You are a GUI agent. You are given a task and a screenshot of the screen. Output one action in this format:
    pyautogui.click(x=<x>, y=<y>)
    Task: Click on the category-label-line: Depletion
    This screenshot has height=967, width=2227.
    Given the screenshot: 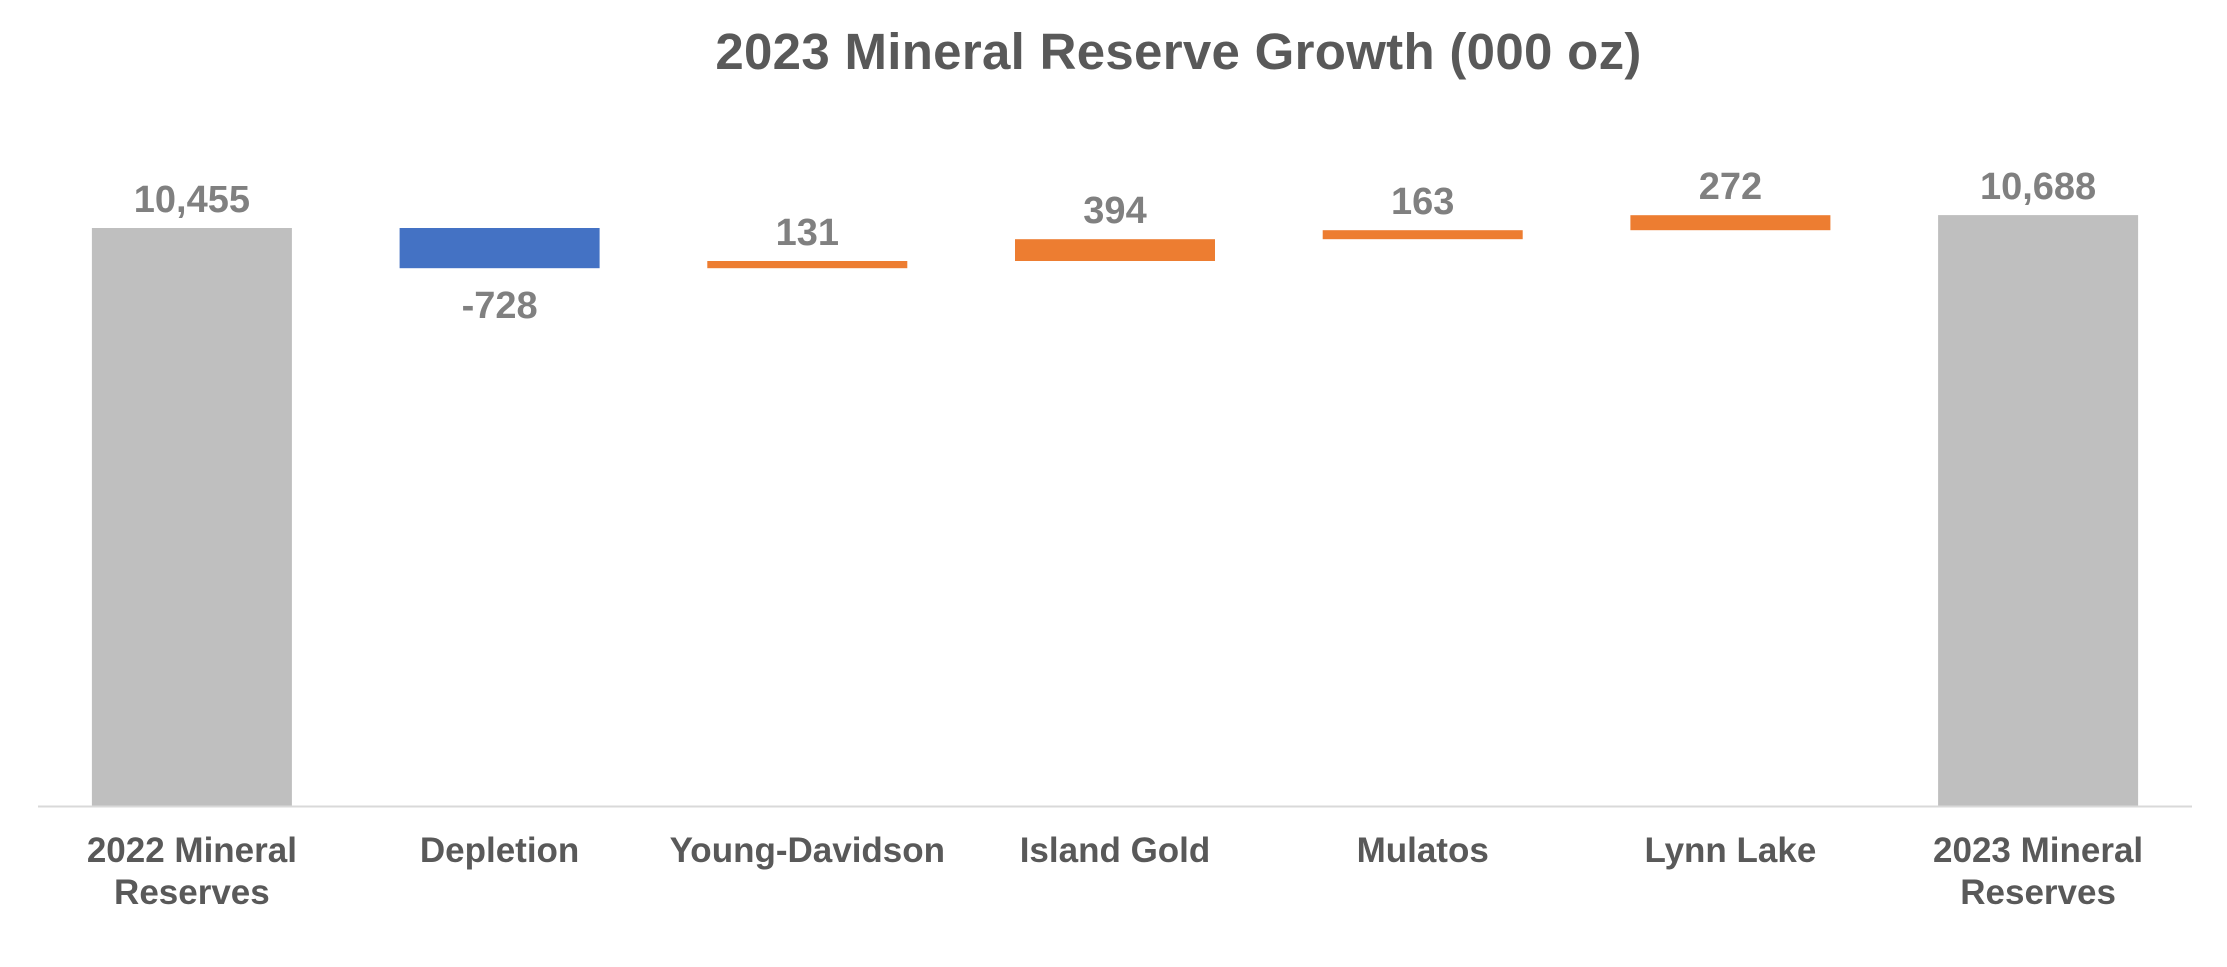 What is the action you would take?
    pyautogui.click(x=499, y=850)
    